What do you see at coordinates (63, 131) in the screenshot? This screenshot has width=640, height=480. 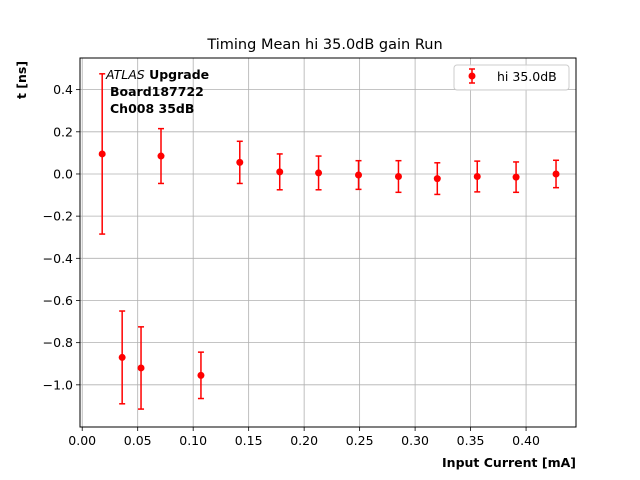 I see `y-tick-label: 0.2` at bounding box center [63, 131].